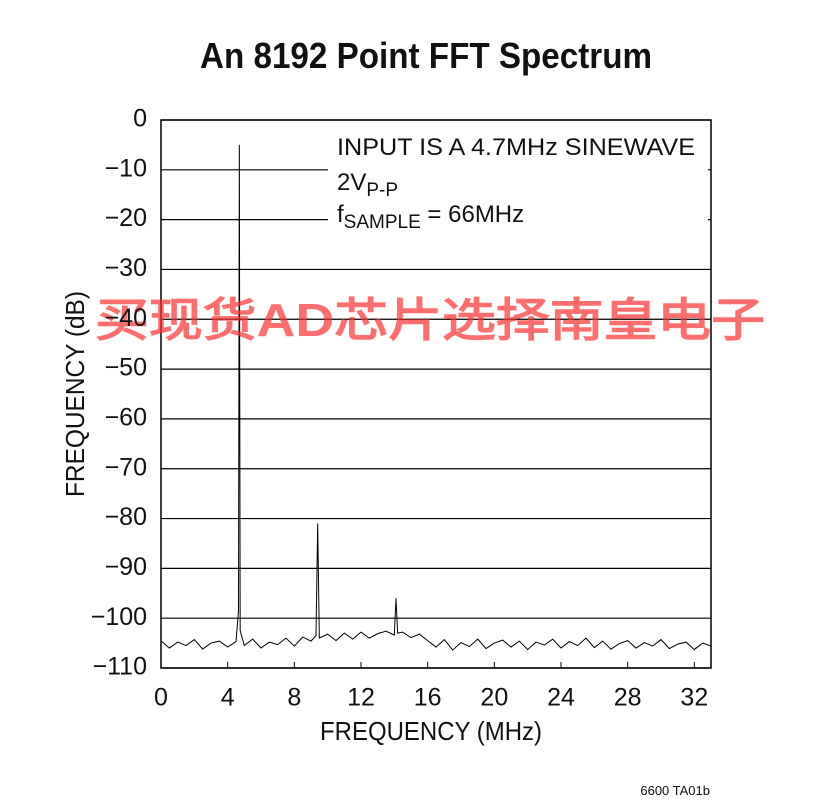 The width and height of the screenshot is (827, 810). I want to click on footnote: 6600 TA01b, so click(675, 790).